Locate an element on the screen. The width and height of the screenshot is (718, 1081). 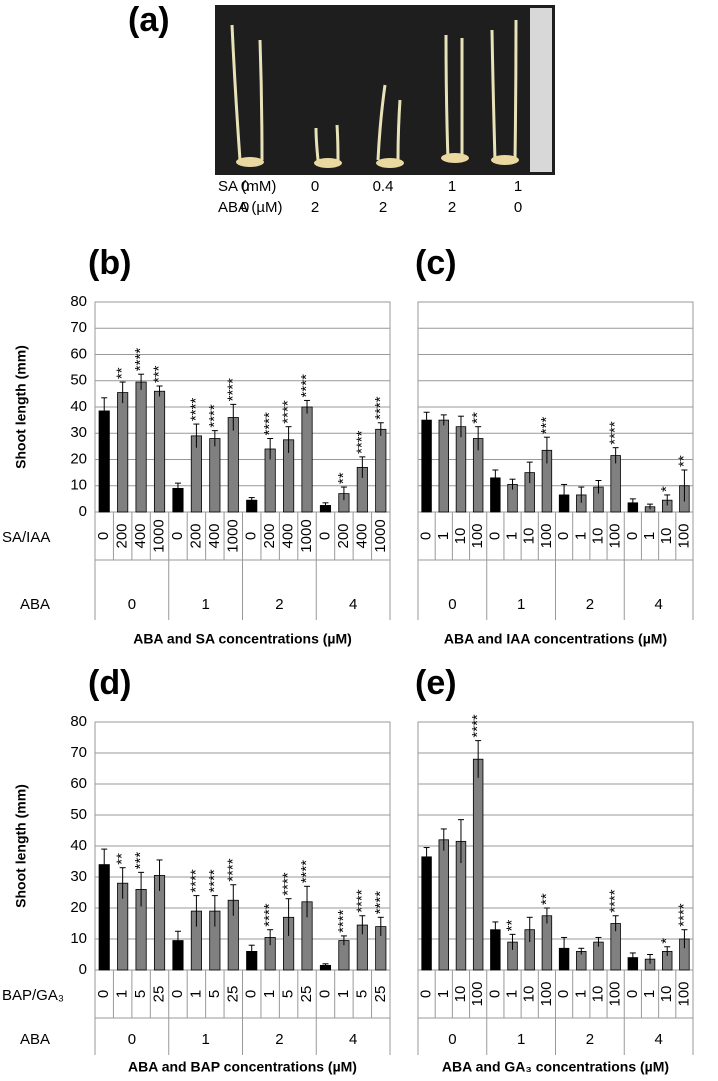
panel-label: (b) is located at coordinates (109, 263).